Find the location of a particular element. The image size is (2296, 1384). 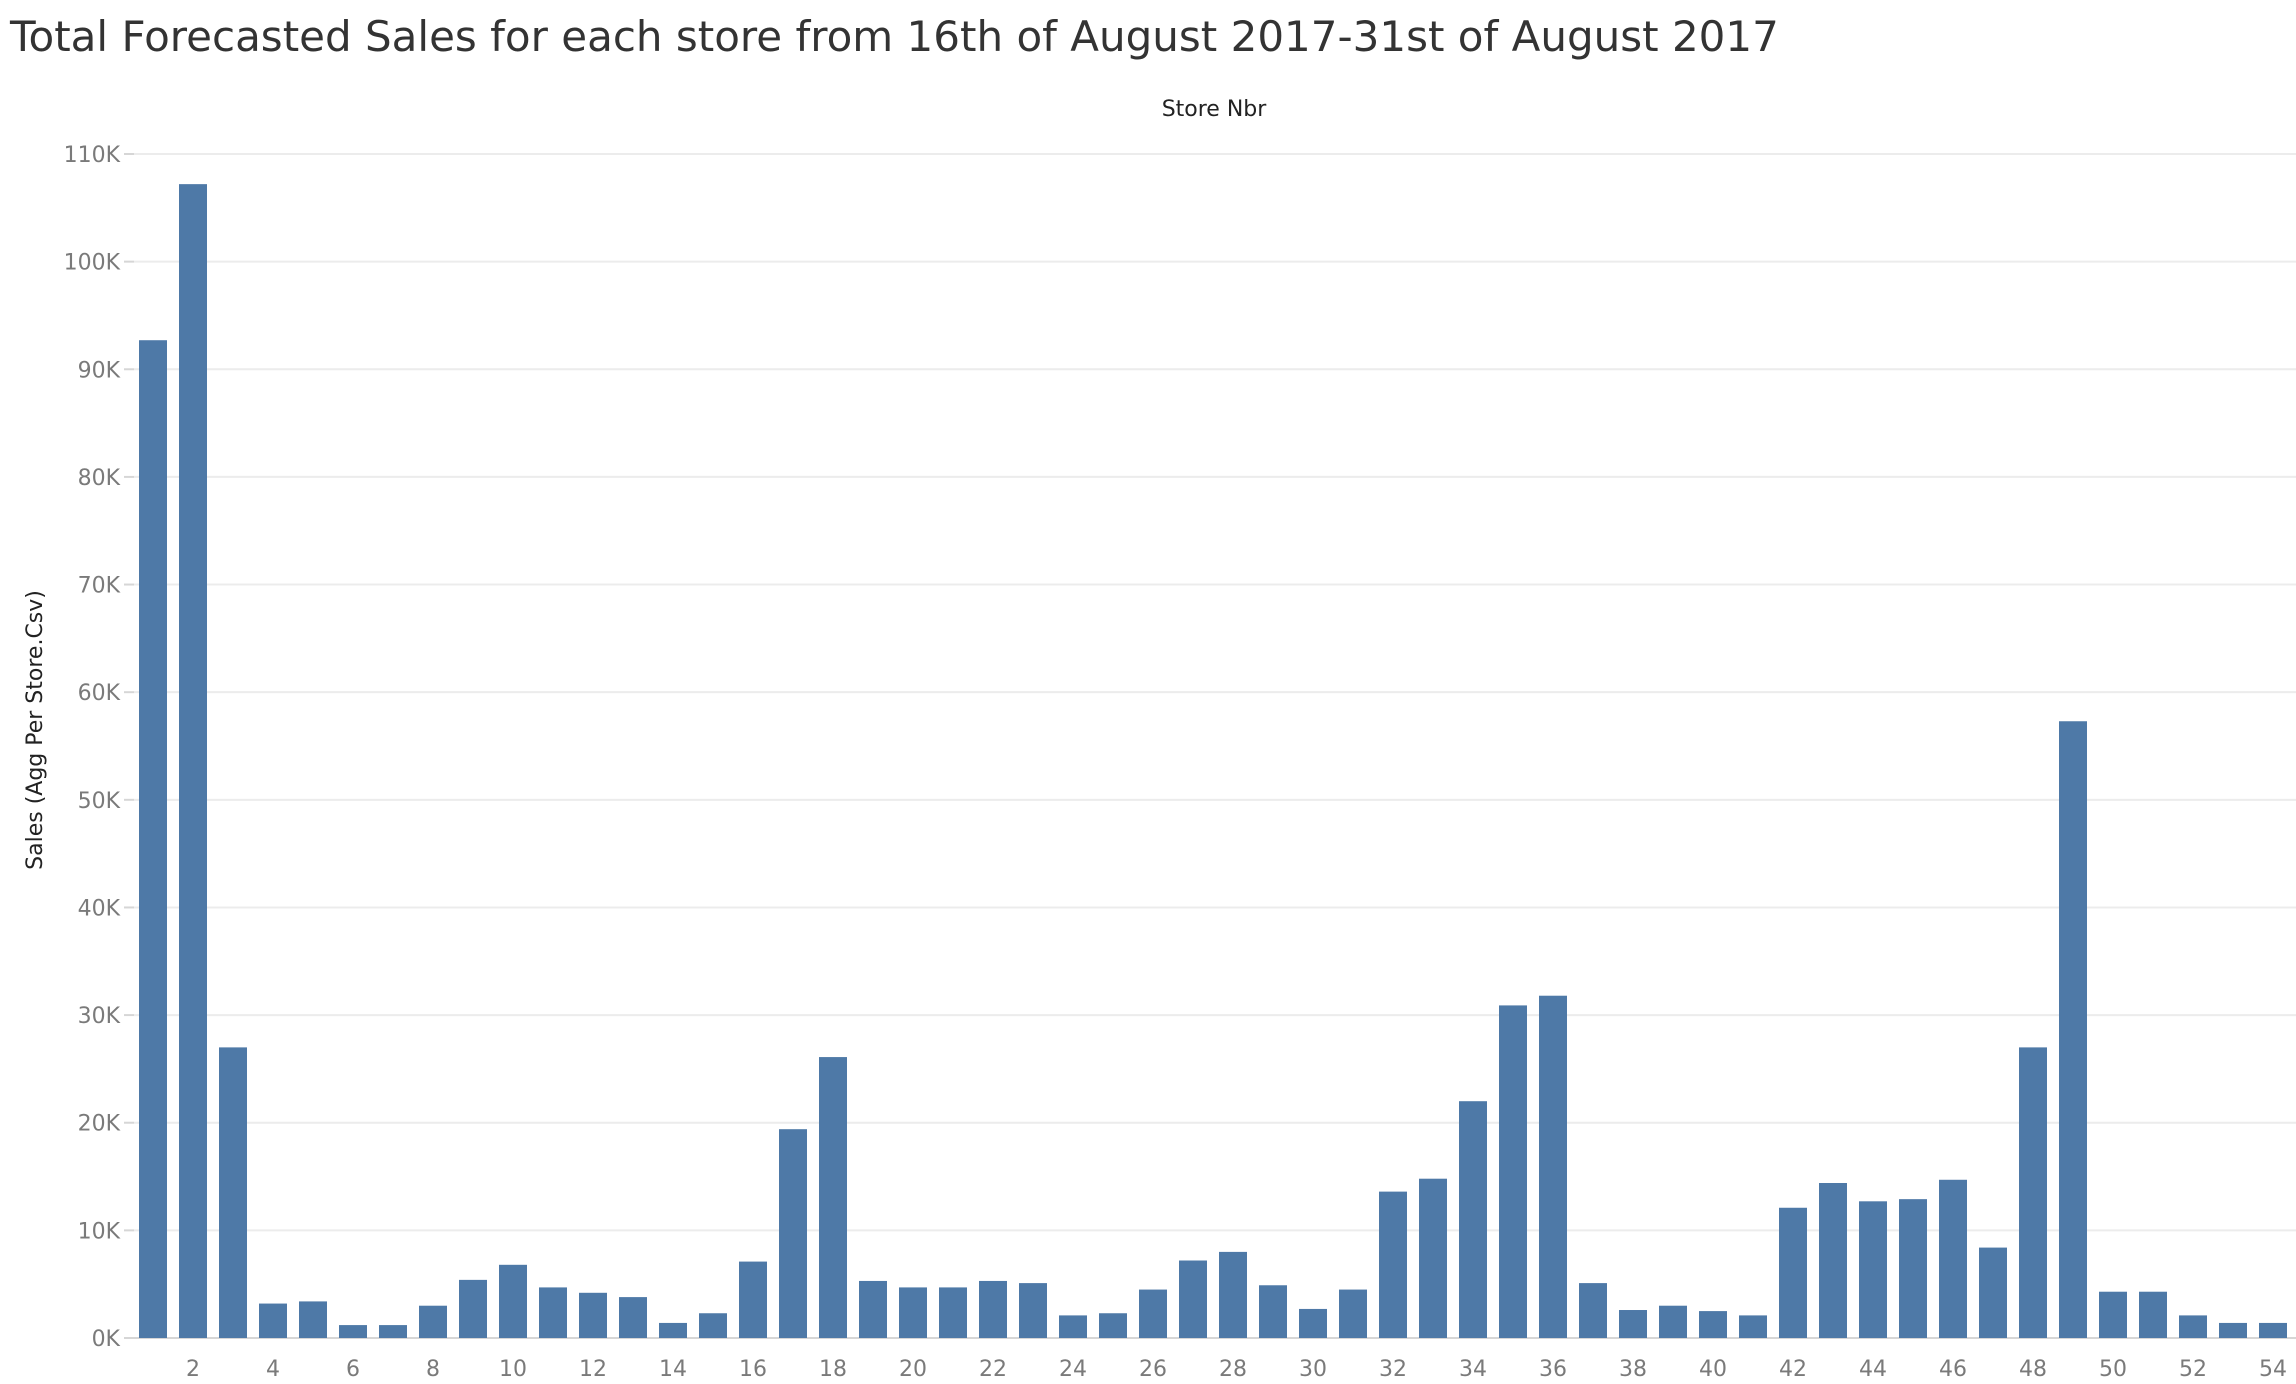

y-tick-label: 50K is located at coordinates (99, 801).